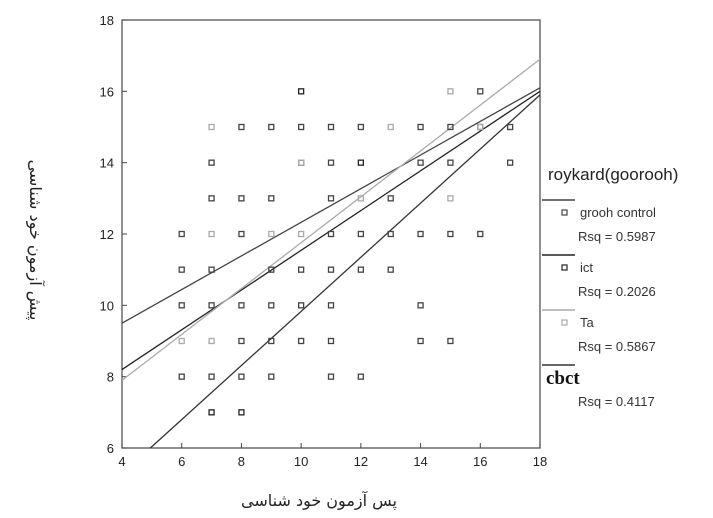  What do you see at coordinates (107, 91) in the screenshot?
I see `y-tick-label: 16` at bounding box center [107, 91].